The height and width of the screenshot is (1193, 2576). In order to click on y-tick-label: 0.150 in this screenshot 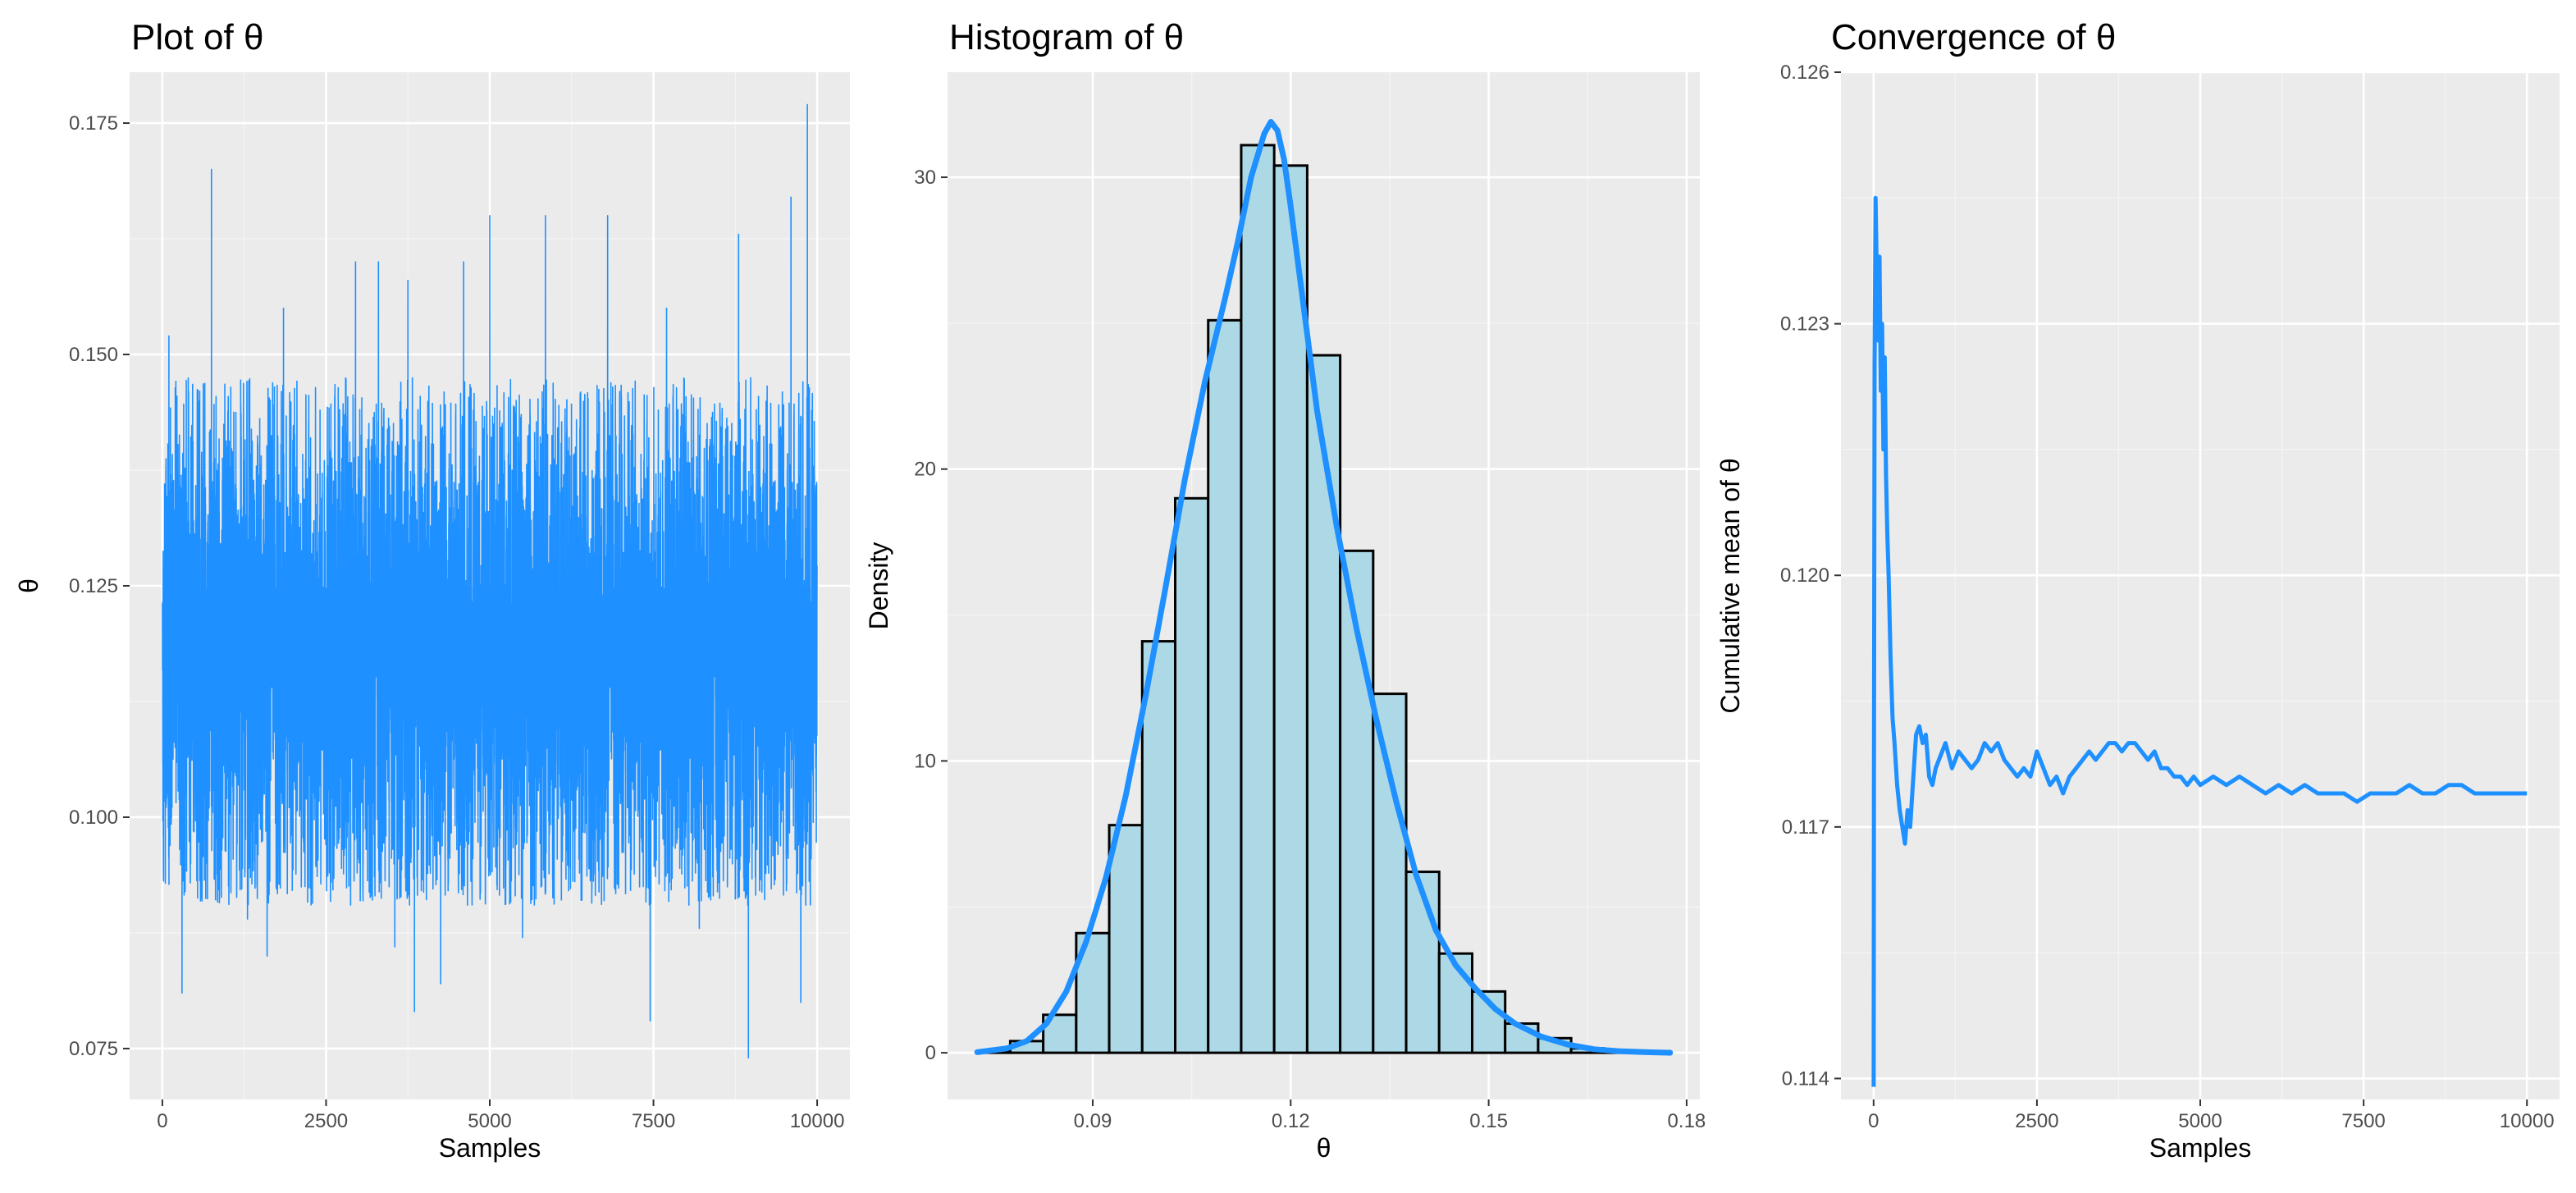, I will do `click(94, 355)`.